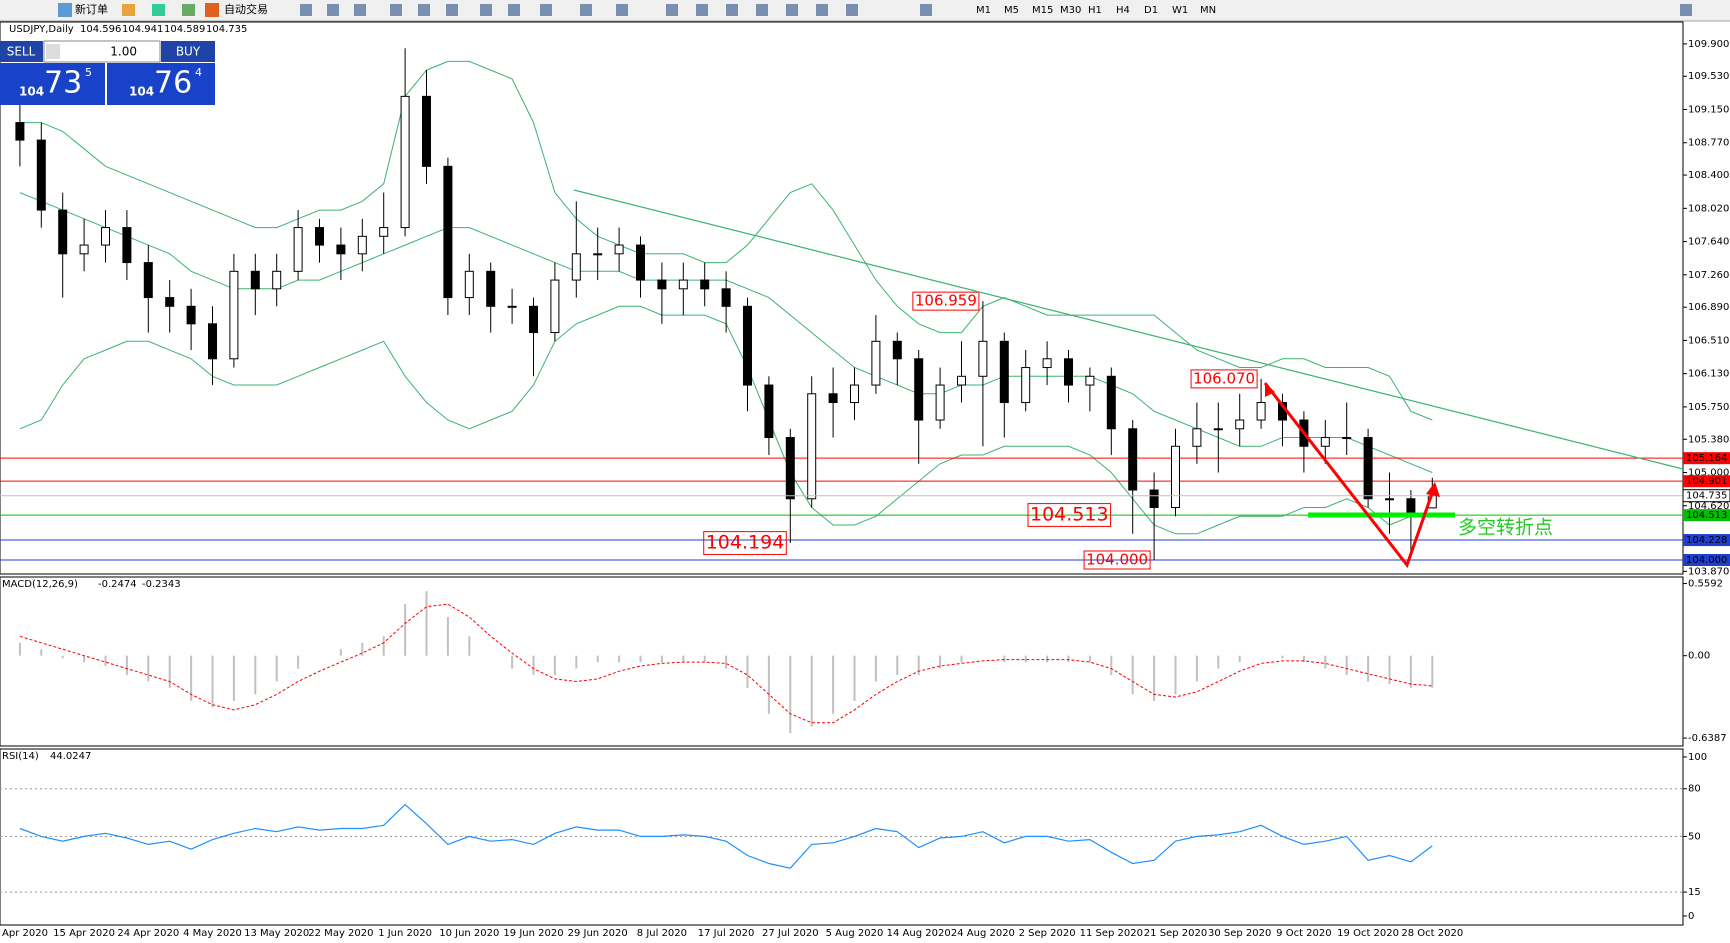 This screenshot has height=943, width=1730. I want to click on indicator-title: MACD(12,26,9), so click(40, 584).